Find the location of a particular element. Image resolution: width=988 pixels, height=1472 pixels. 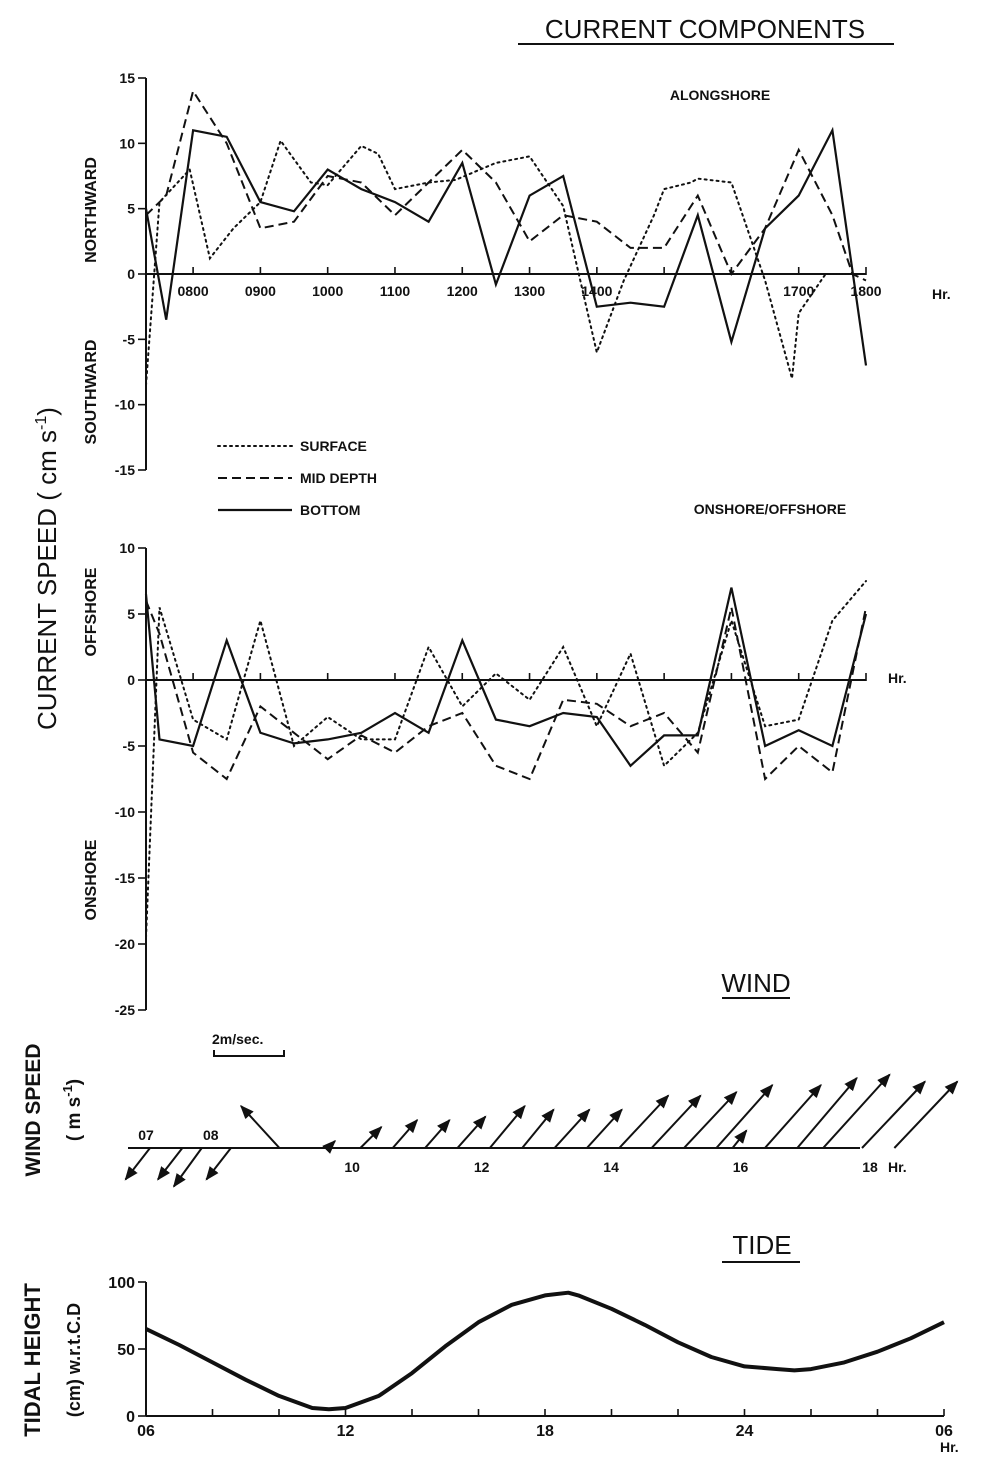

legend: SURFACE MID DEPTH BOTTOM is located at coordinates (297, 478).